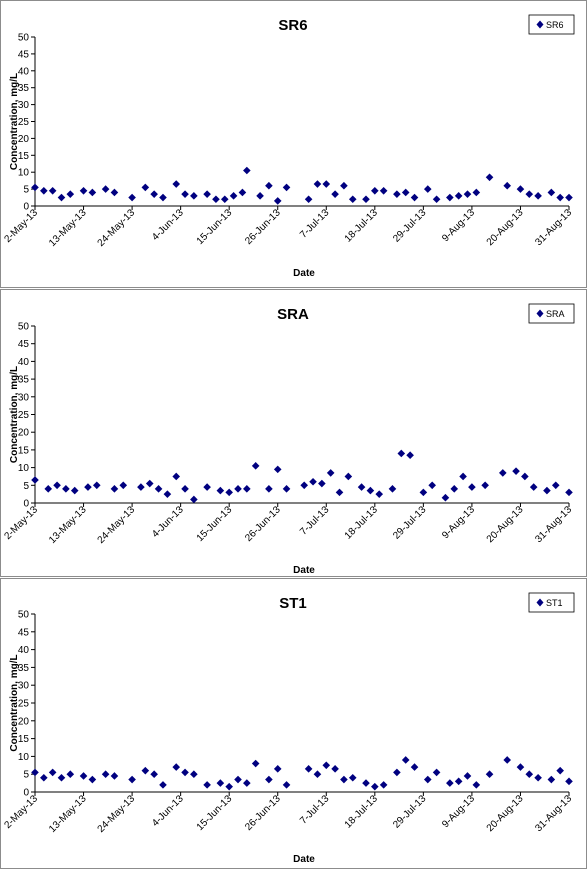 This screenshot has width=587, height=869. Describe the element at coordinates (14, 121) in the screenshot. I see `y-axis-title: Concentration, mg/L` at that location.